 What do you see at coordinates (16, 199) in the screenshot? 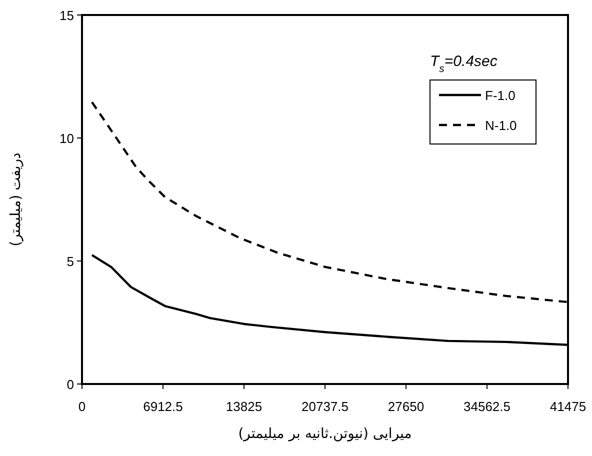
I see `y-axis-title: دریفت (میلیمتر)` at bounding box center [16, 199].